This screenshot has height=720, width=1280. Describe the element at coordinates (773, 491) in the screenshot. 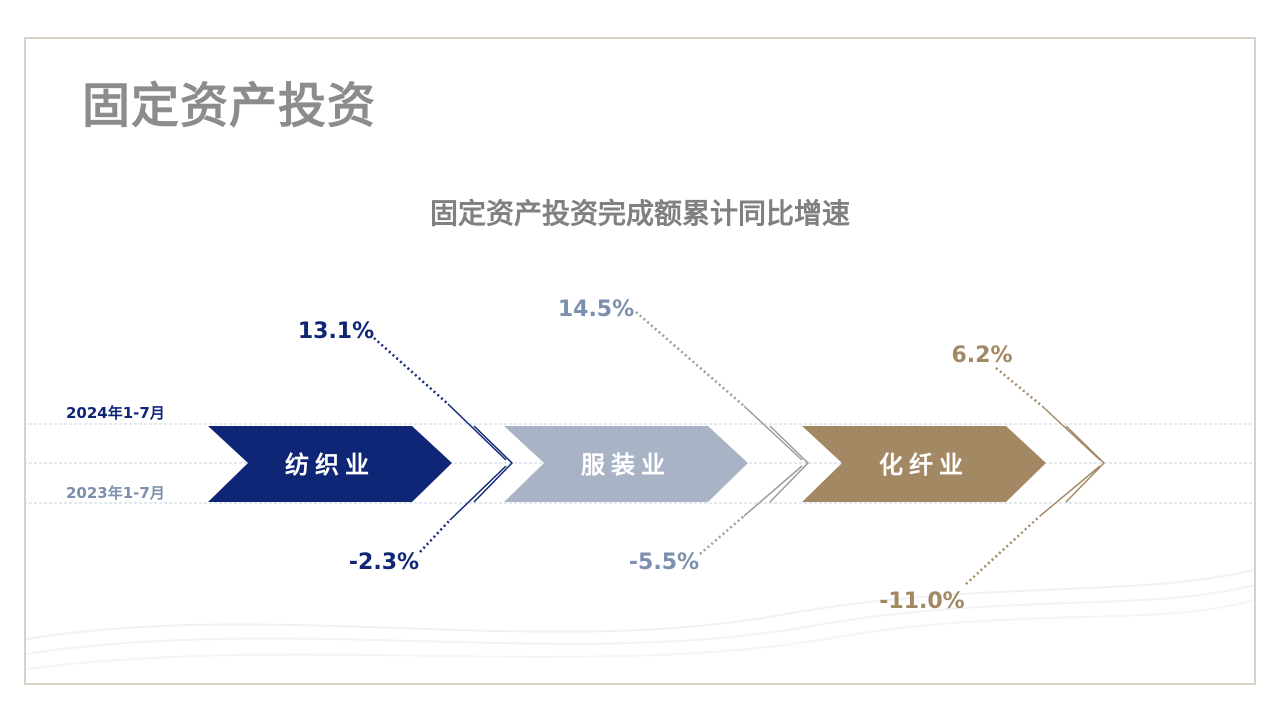

I see `connector-apparel-bottom-solid` at that location.